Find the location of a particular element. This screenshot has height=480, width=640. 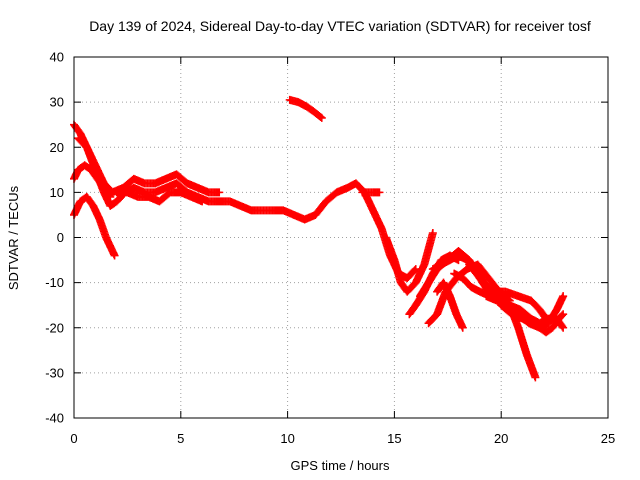

y-axis-label: SDTVAR / TECUs is located at coordinates (13, 237).